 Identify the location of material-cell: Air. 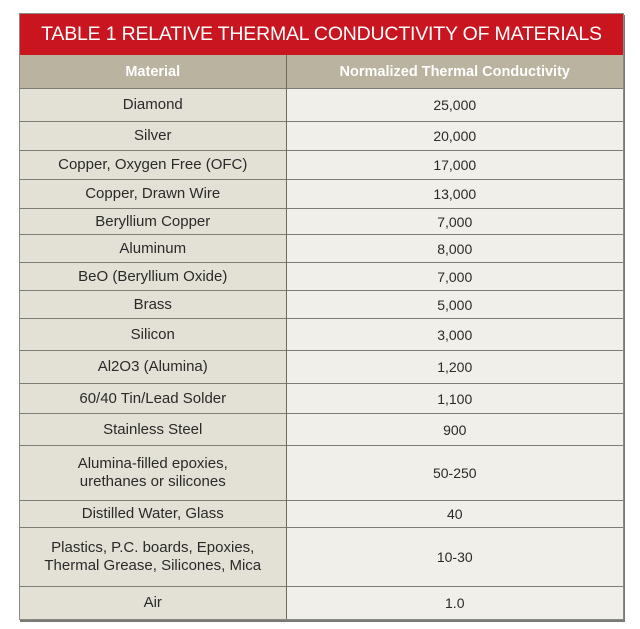
(153, 602).